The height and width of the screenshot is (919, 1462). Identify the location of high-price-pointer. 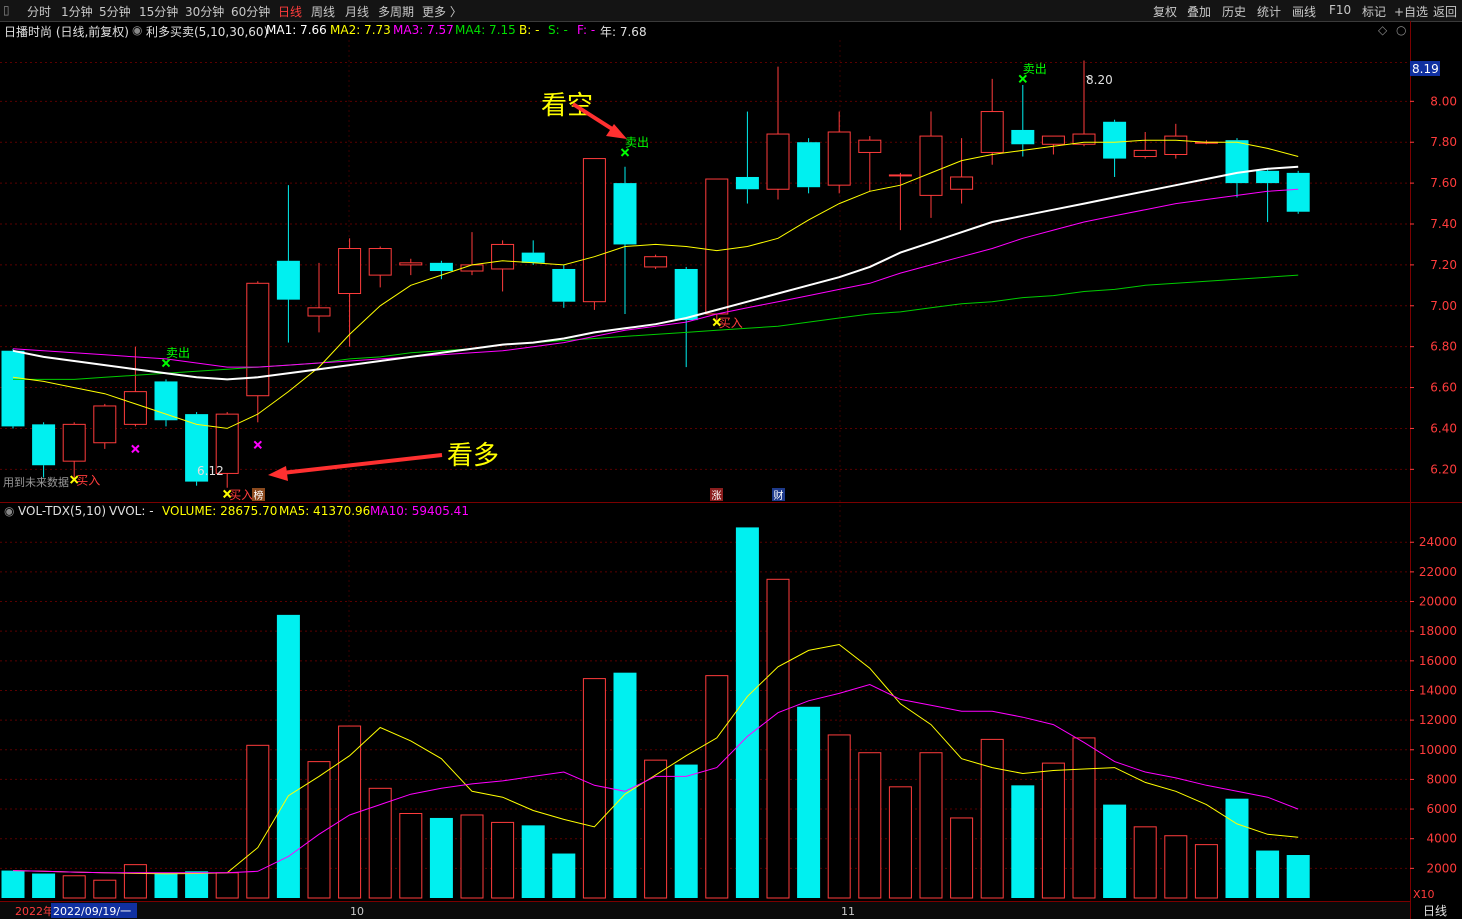
(1088, 77).